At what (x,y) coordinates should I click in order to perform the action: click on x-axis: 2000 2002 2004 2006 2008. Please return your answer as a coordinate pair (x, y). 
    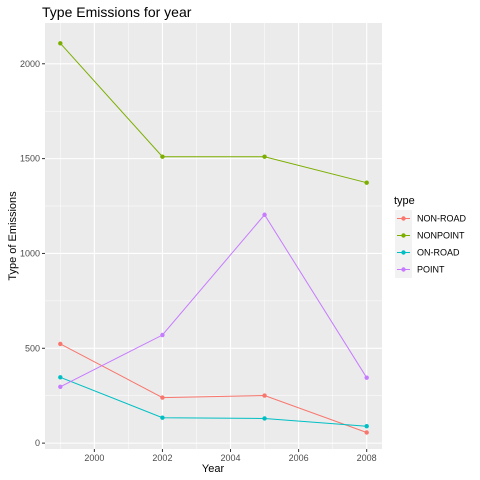
    Looking at the image, I should click on (230, 456).